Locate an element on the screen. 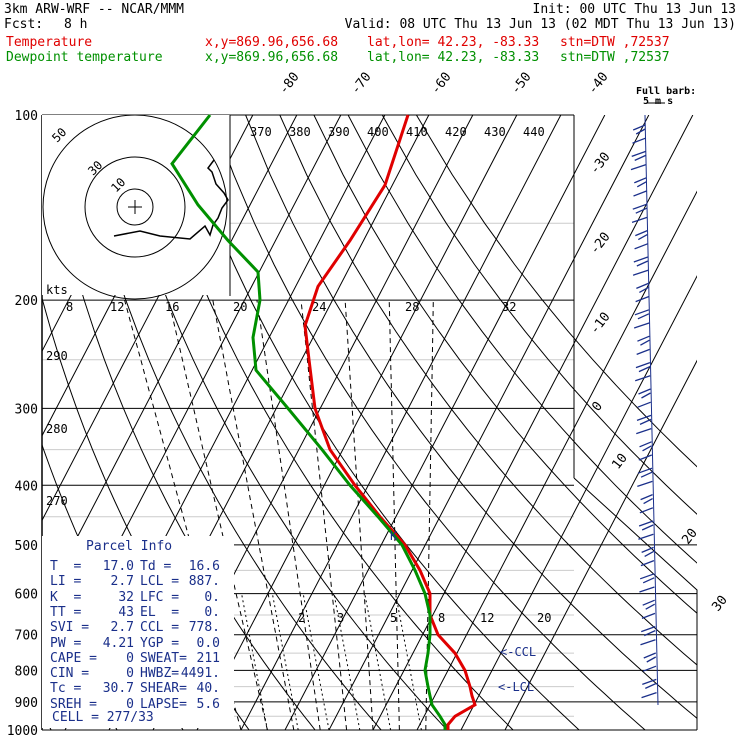 The image size is (740, 740). parcel-value: 32 is located at coordinates (126, 597).